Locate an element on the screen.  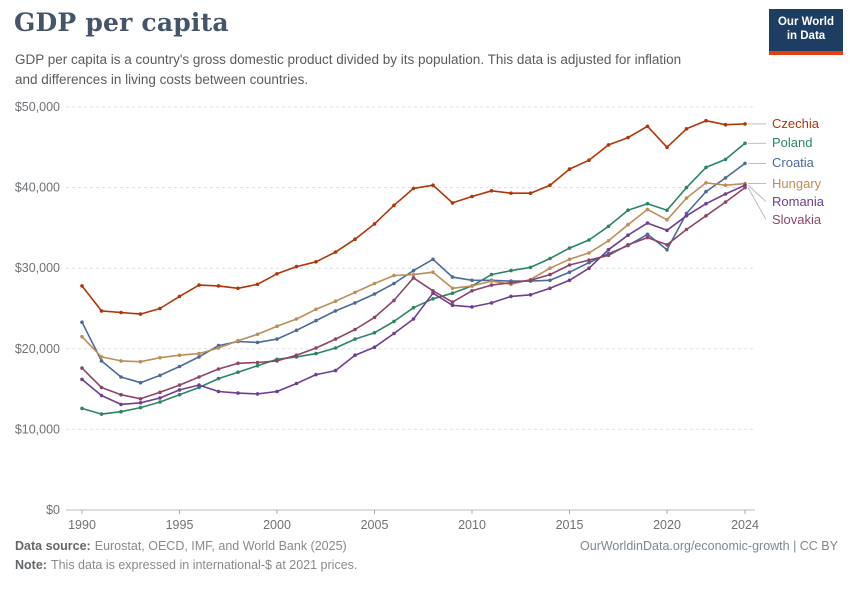
legend-item-poland: Poland is located at coordinates (792, 143).